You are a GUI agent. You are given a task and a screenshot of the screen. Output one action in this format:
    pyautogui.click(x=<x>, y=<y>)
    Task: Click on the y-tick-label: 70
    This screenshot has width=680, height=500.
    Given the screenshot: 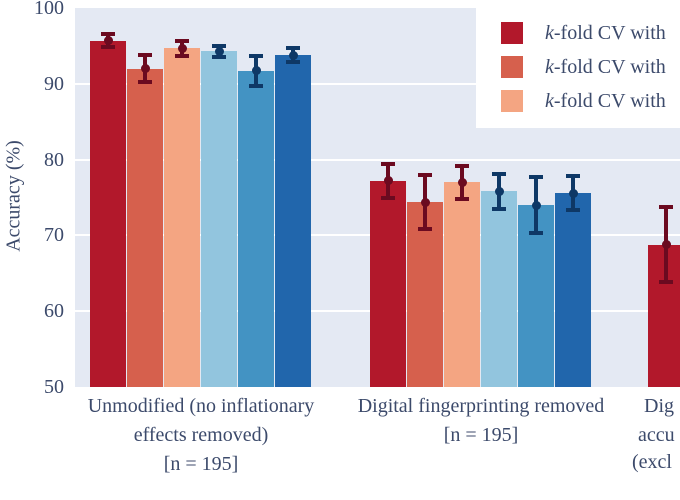 What is the action you would take?
    pyautogui.click(x=54, y=235)
    